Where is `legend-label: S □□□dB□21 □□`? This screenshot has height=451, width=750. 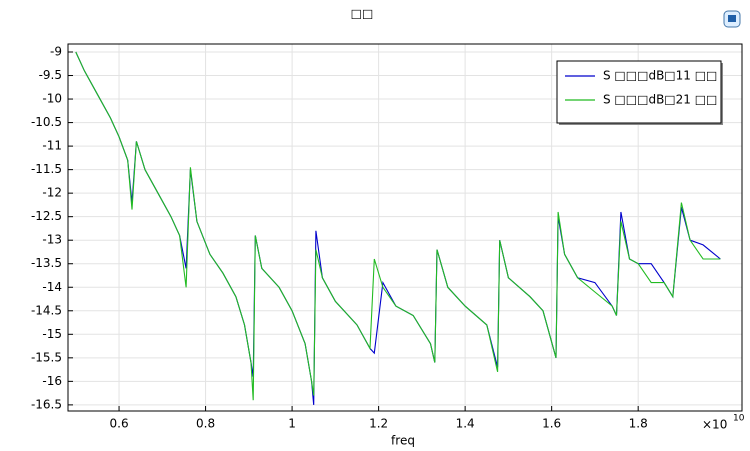
legend-label: S □□□dB□21 □□ is located at coordinates (660, 100).